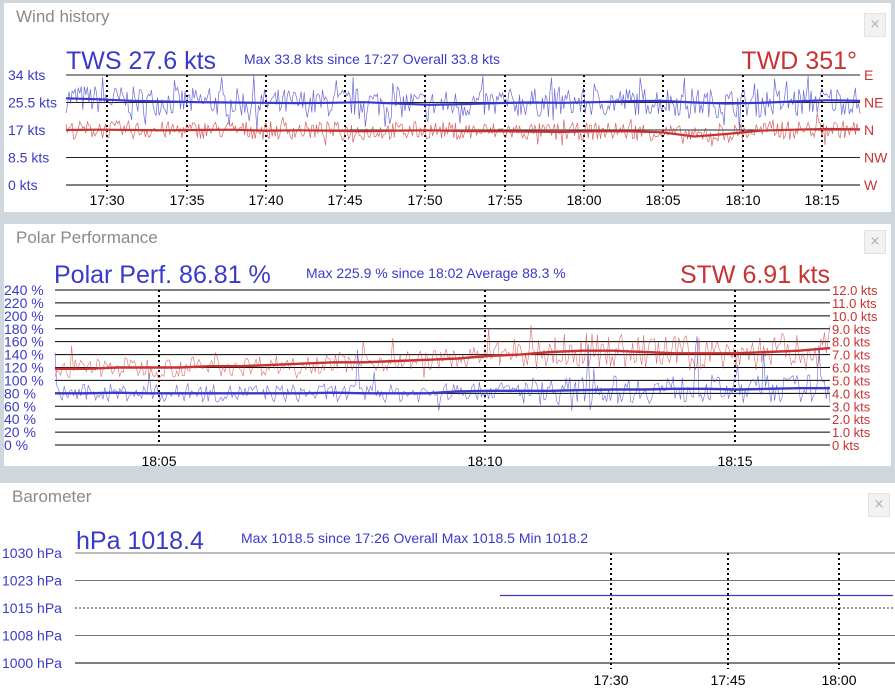 This screenshot has width=895, height=690. What do you see at coordinates (851, 355) in the screenshot?
I see `y2-tick-label: 7.0 kts` at bounding box center [851, 355].